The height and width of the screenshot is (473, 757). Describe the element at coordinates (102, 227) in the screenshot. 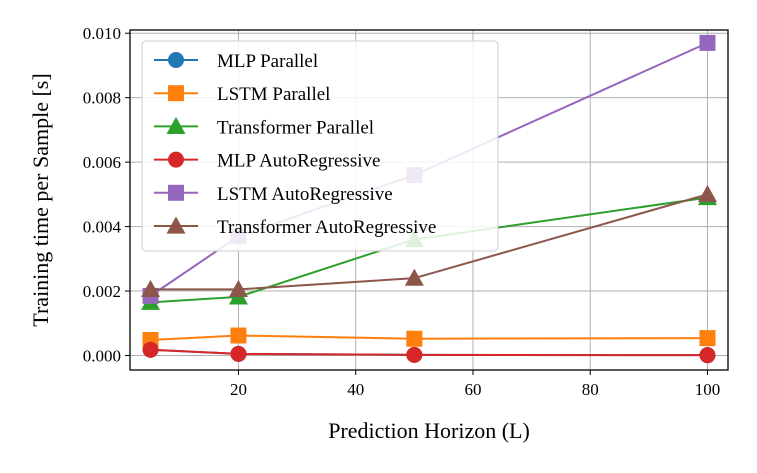

I see `y-tick-label: 0.004` at that location.